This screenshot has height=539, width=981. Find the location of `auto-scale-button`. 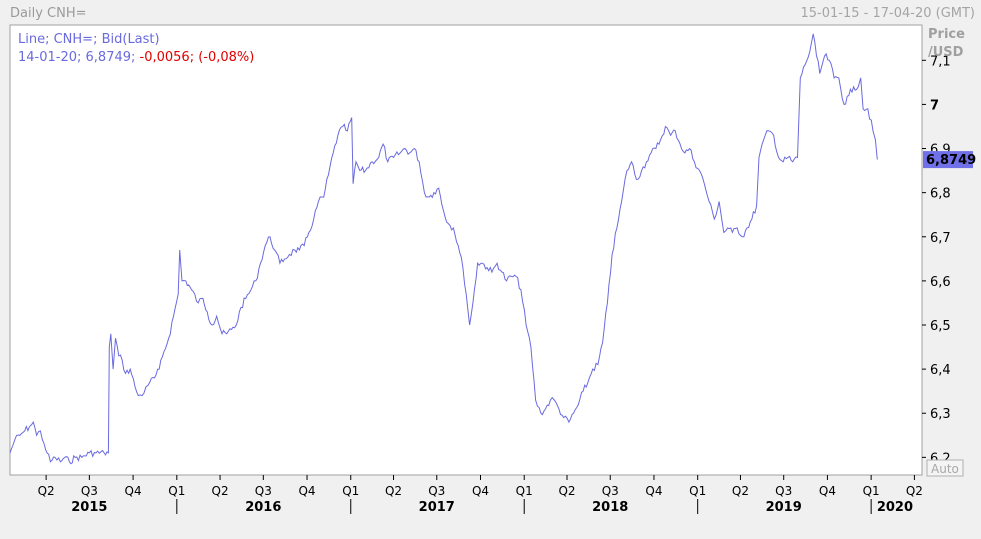

auto-scale-button is located at coordinates (945, 468).